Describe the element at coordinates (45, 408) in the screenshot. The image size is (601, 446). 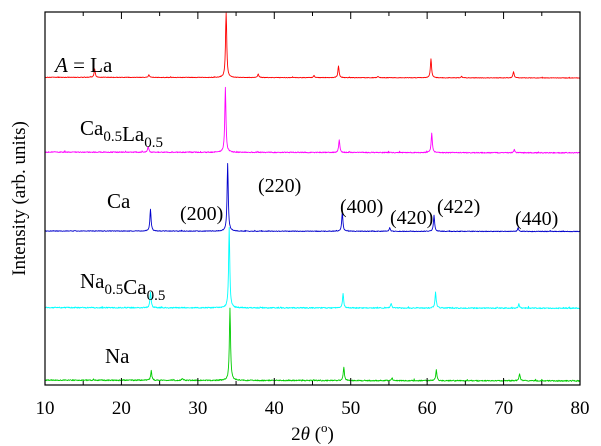
I see `x-tick-label: 10` at that location.